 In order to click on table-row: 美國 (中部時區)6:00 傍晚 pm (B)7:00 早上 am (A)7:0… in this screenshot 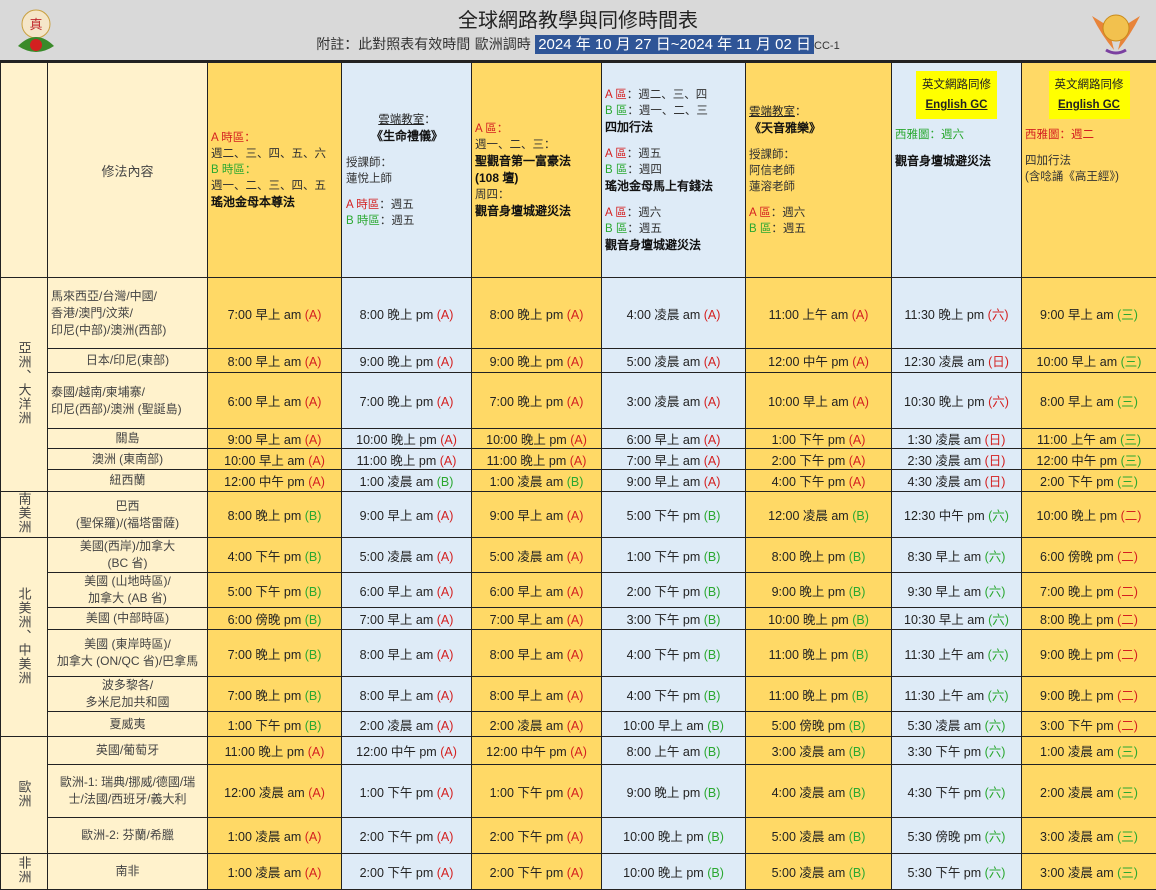, I will do `click(578, 619)`.